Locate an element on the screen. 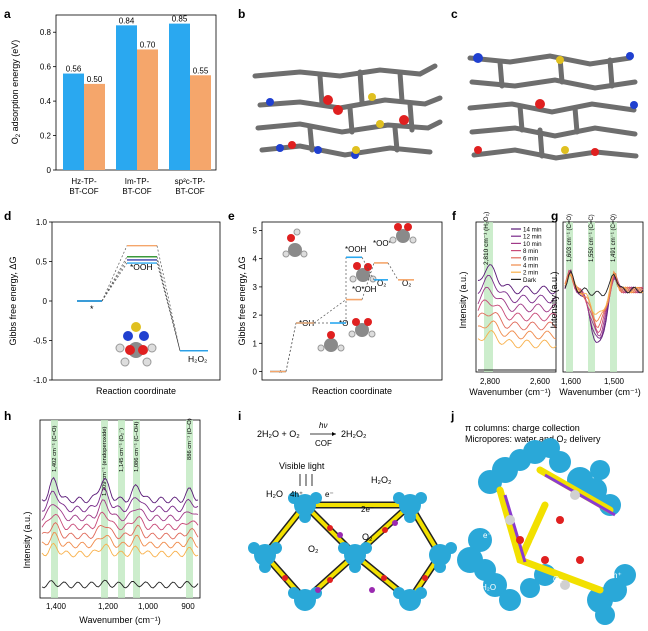  panel-e-ytick-label: 5 is located at coordinates (255, 230).